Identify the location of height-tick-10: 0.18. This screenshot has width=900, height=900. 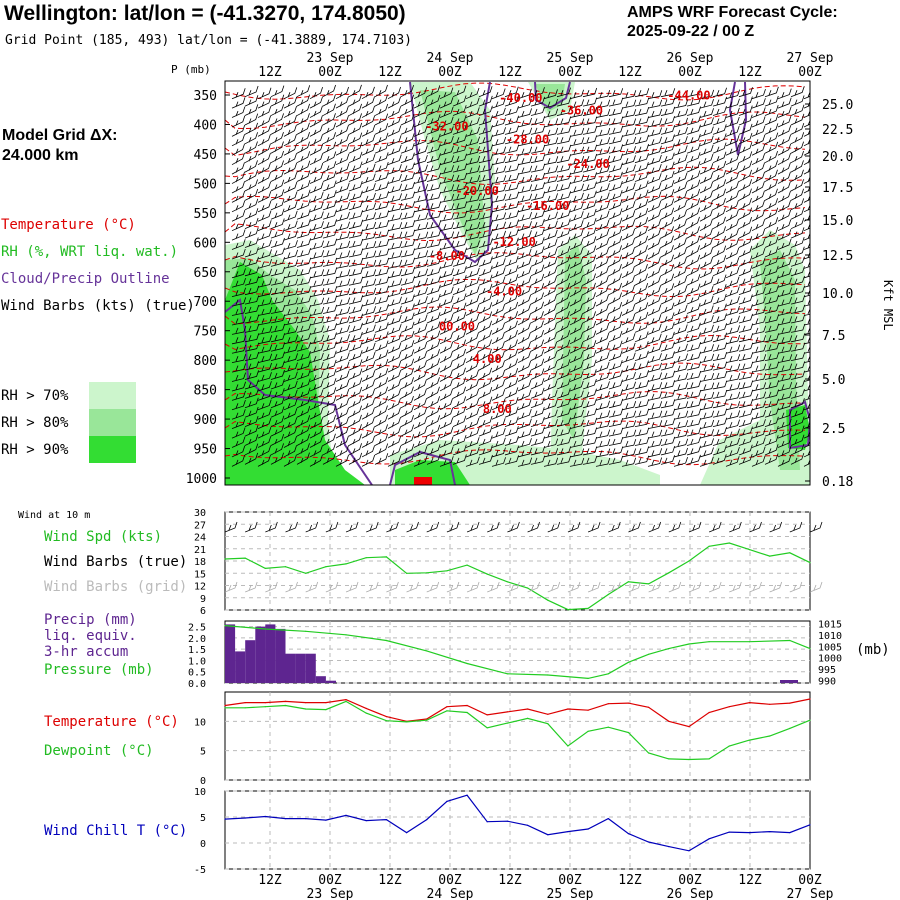
(837, 482).